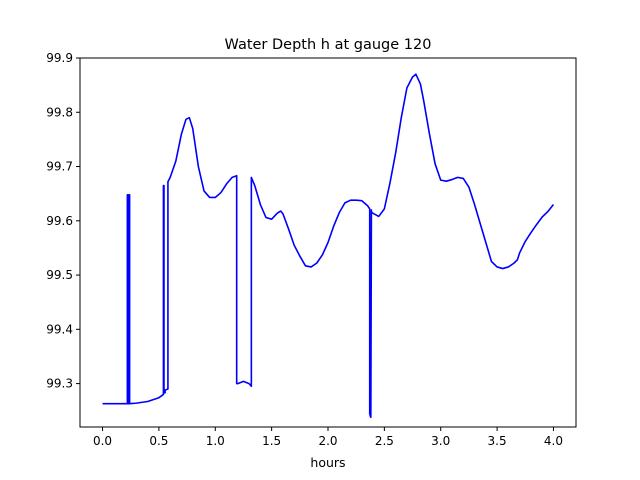  I want to click on y-tick-label: 99.7, so click(59, 167).